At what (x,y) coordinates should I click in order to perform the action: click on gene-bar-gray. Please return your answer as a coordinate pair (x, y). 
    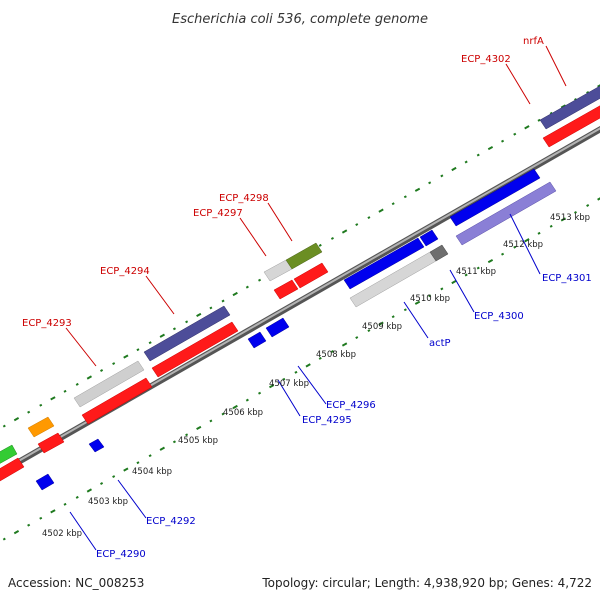
    Looking at the image, I should click on (109, 384).